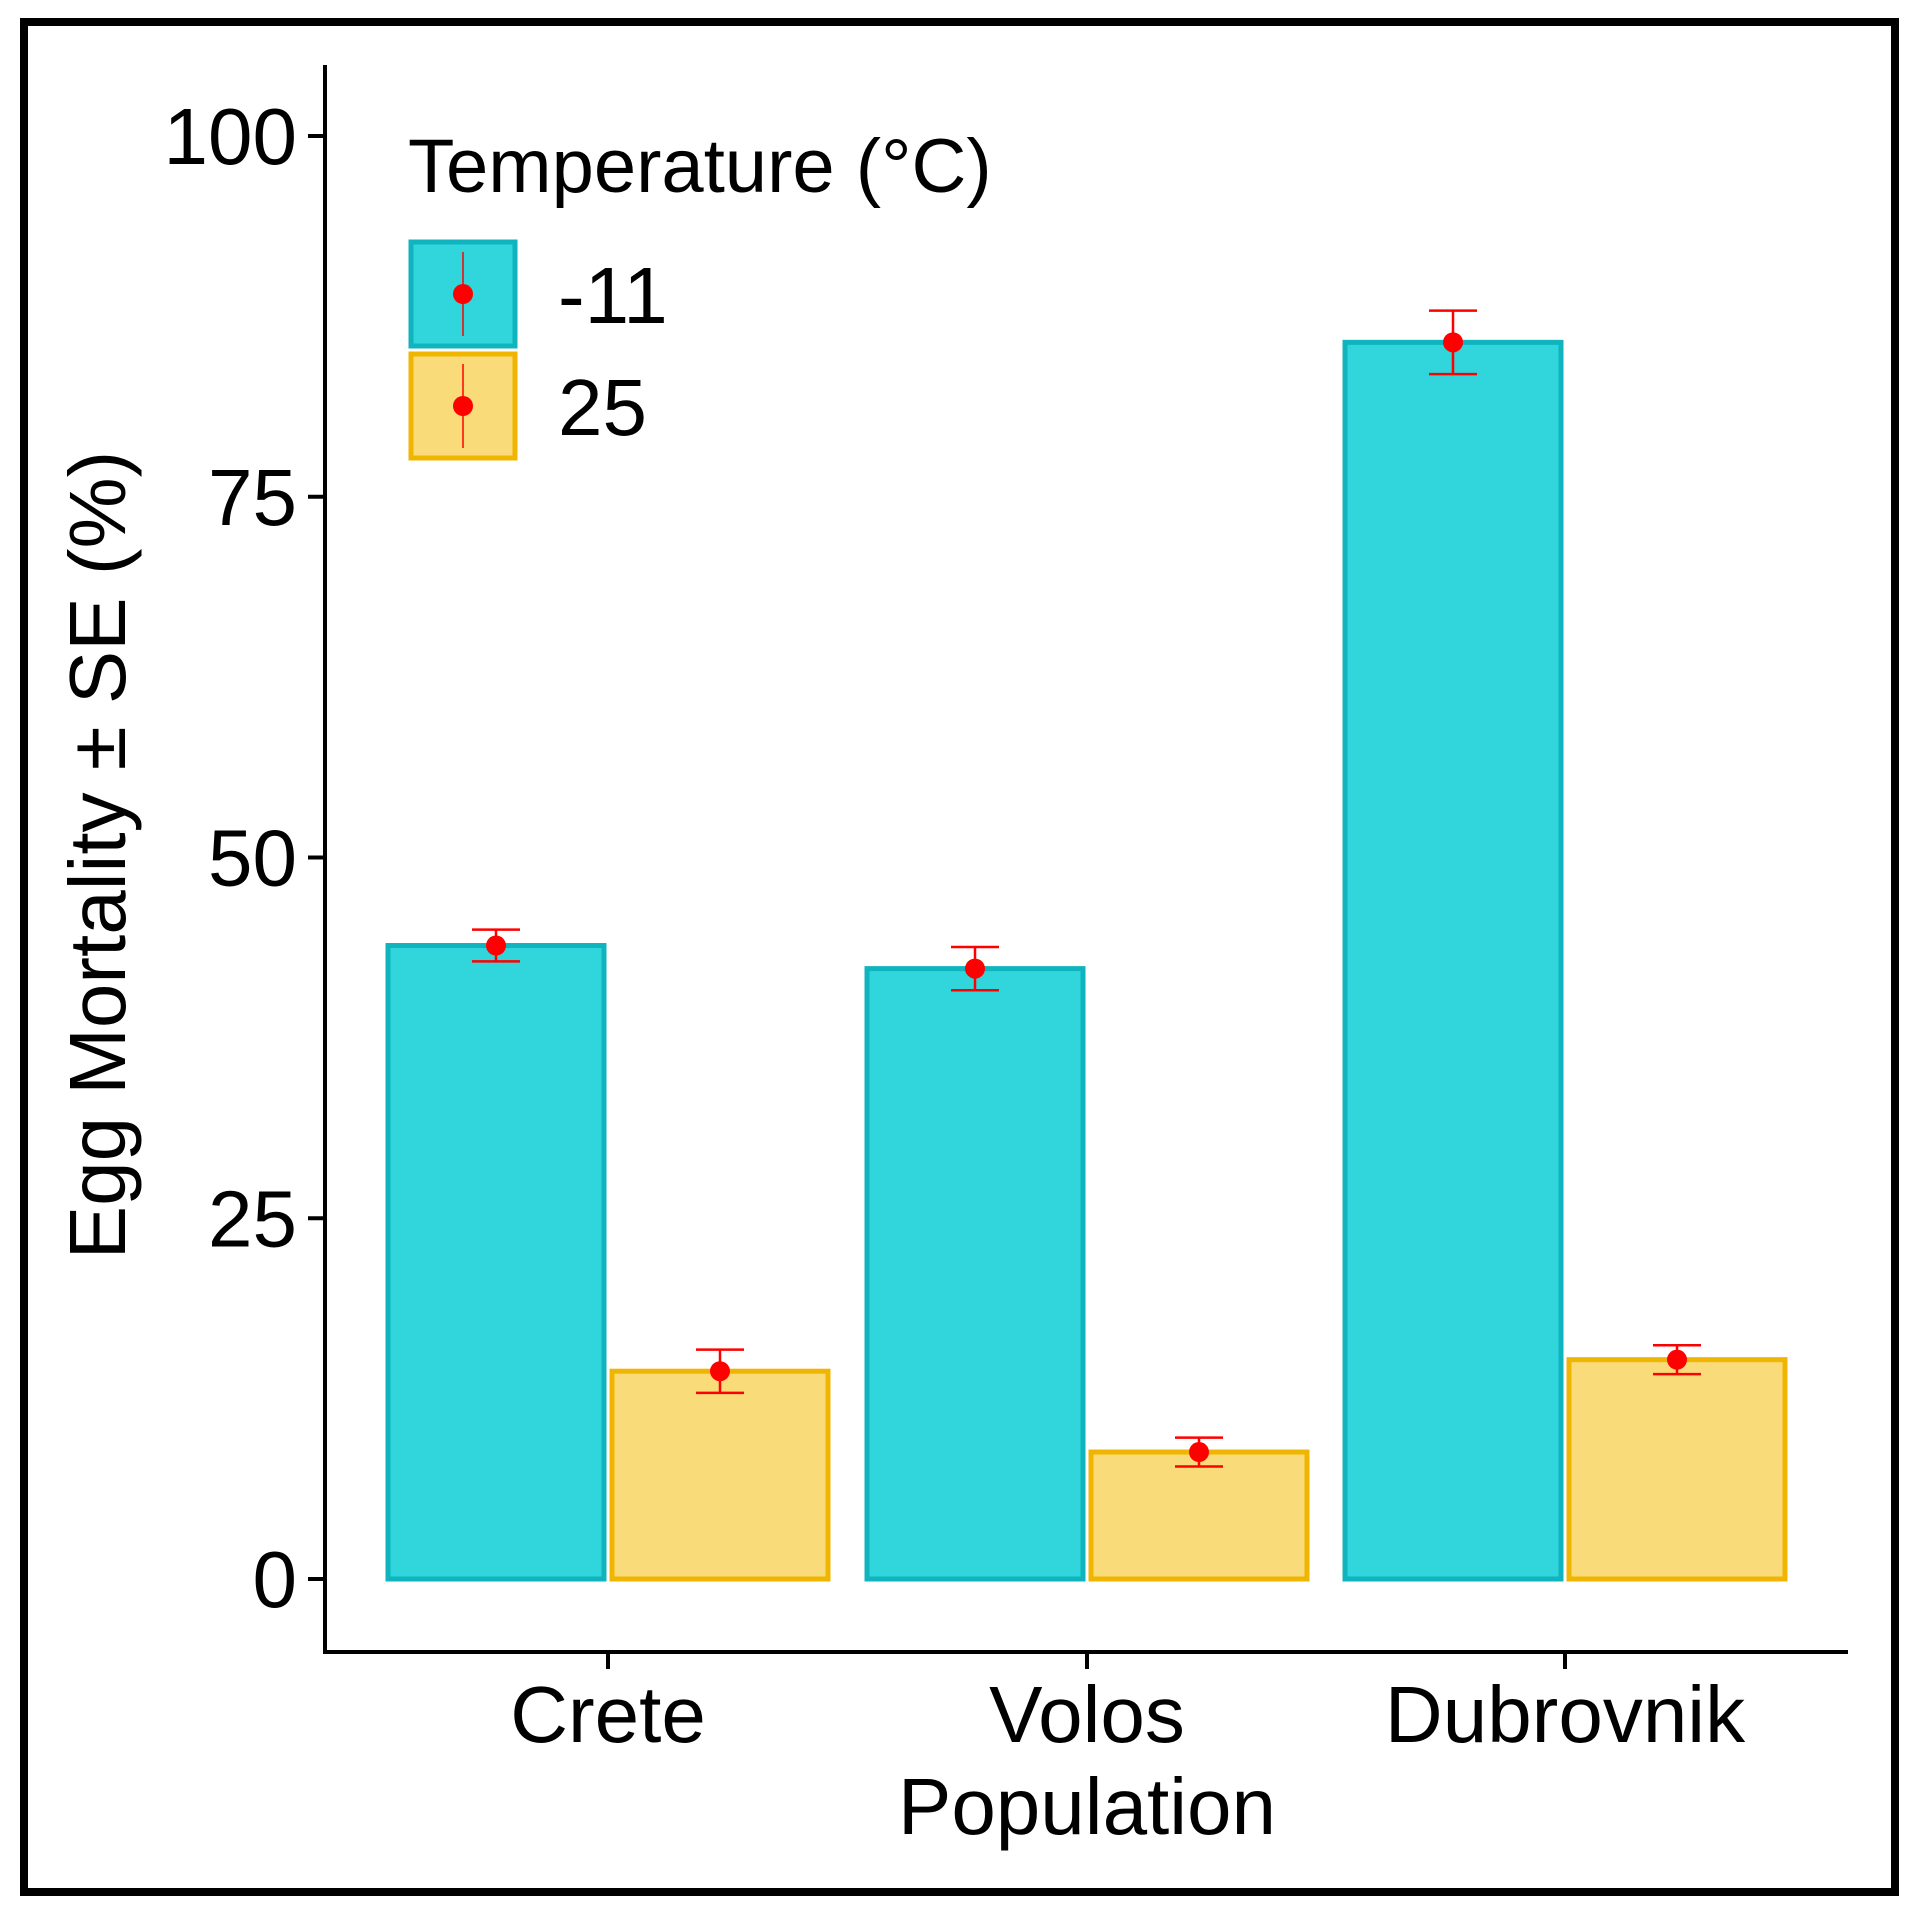 The height and width of the screenshot is (1919, 1917). What do you see at coordinates (97, 855) in the screenshot?
I see `y-axis-title: Egg Mortality ± SE (%)` at bounding box center [97, 855].